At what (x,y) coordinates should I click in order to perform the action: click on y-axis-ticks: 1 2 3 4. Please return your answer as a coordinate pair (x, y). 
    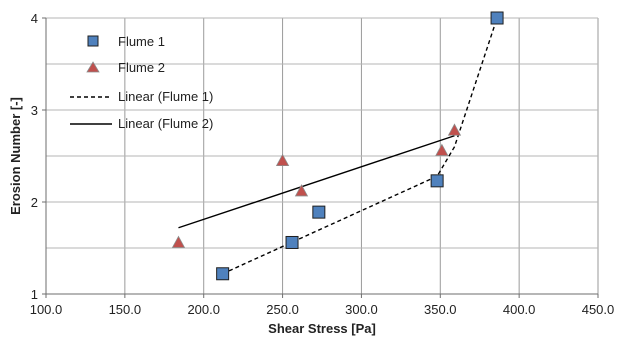
    Looking at the image, I should click on (38, 156).